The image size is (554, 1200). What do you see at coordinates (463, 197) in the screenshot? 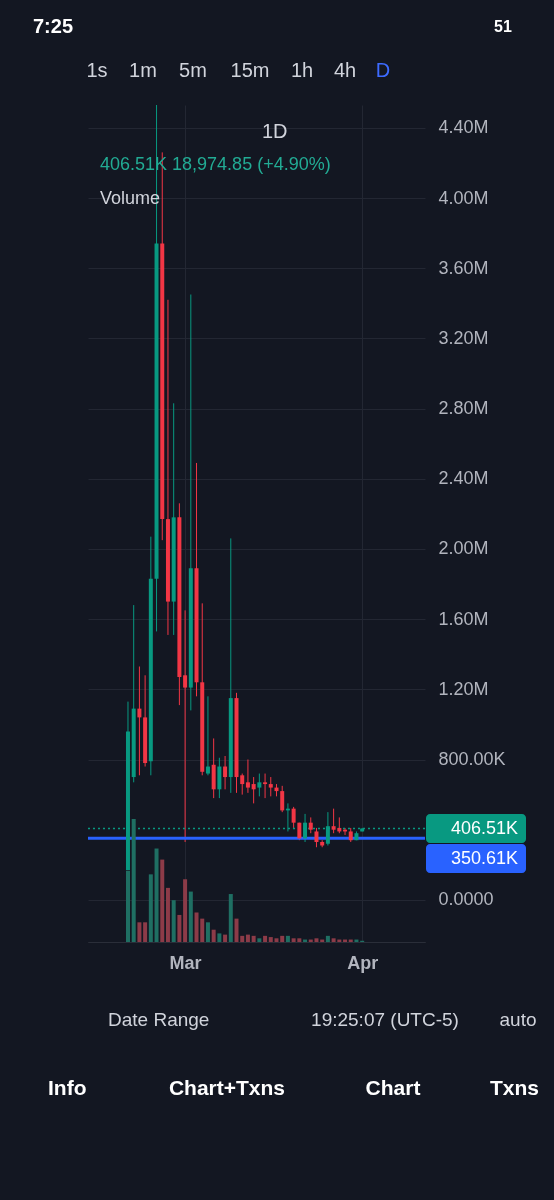
I see `y-tick-label: 4.00M` at bounding box center [463, 197].